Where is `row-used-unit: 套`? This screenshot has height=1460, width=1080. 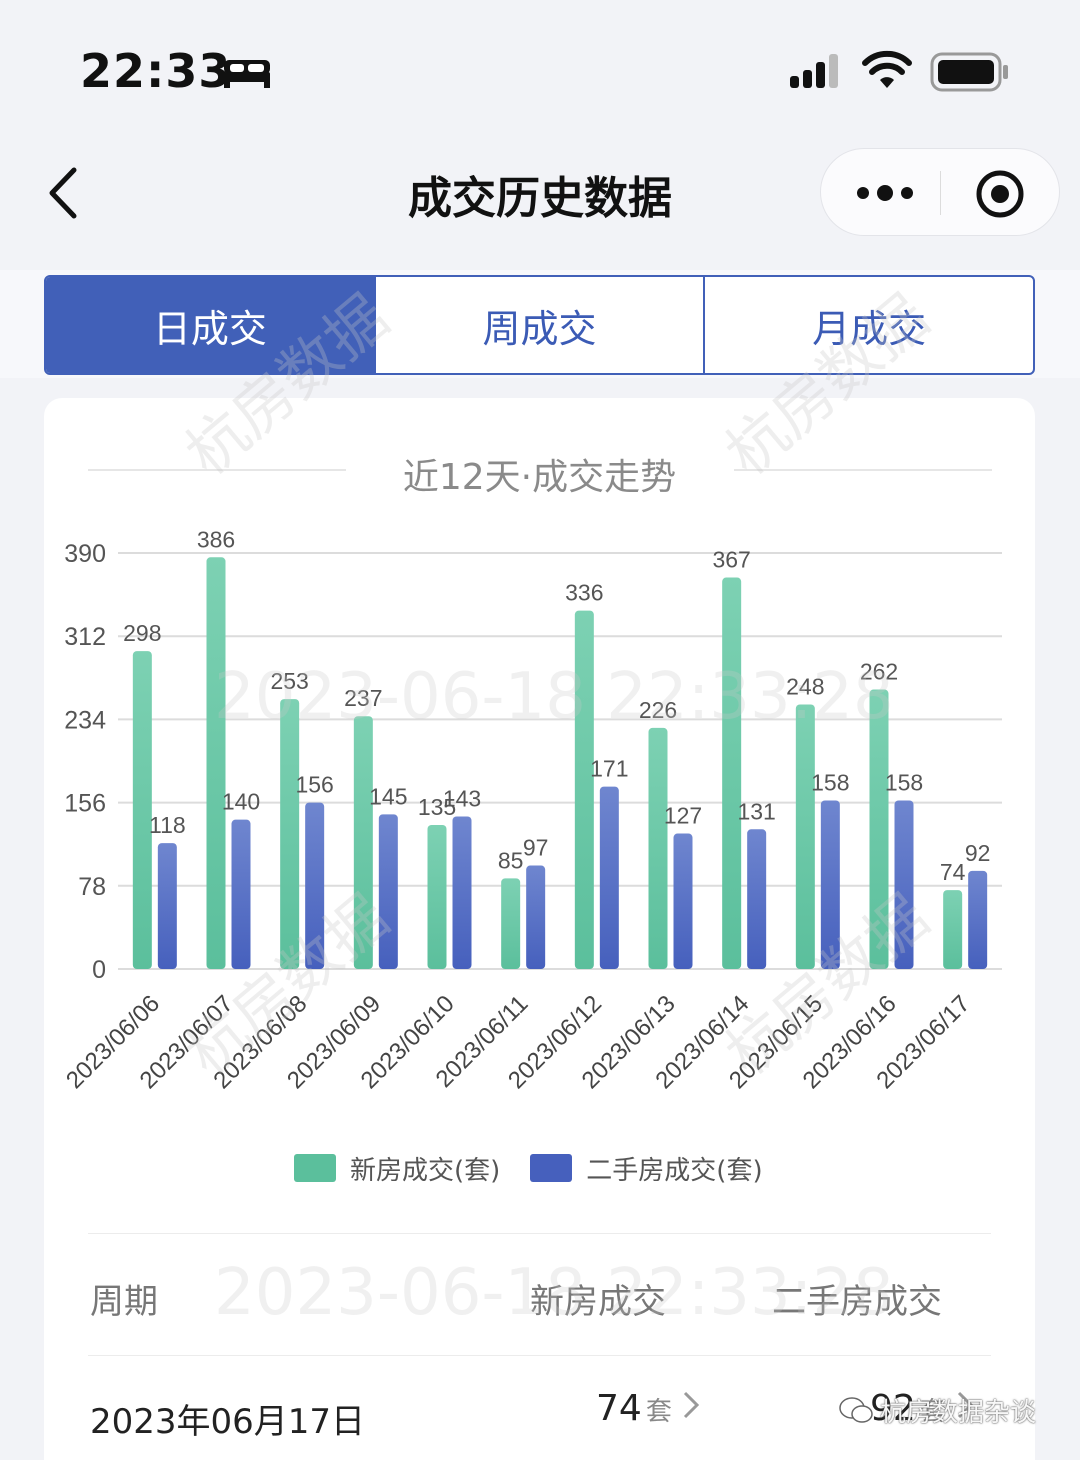 row-used-unit: 套 is located at coordinates (932, 1412).